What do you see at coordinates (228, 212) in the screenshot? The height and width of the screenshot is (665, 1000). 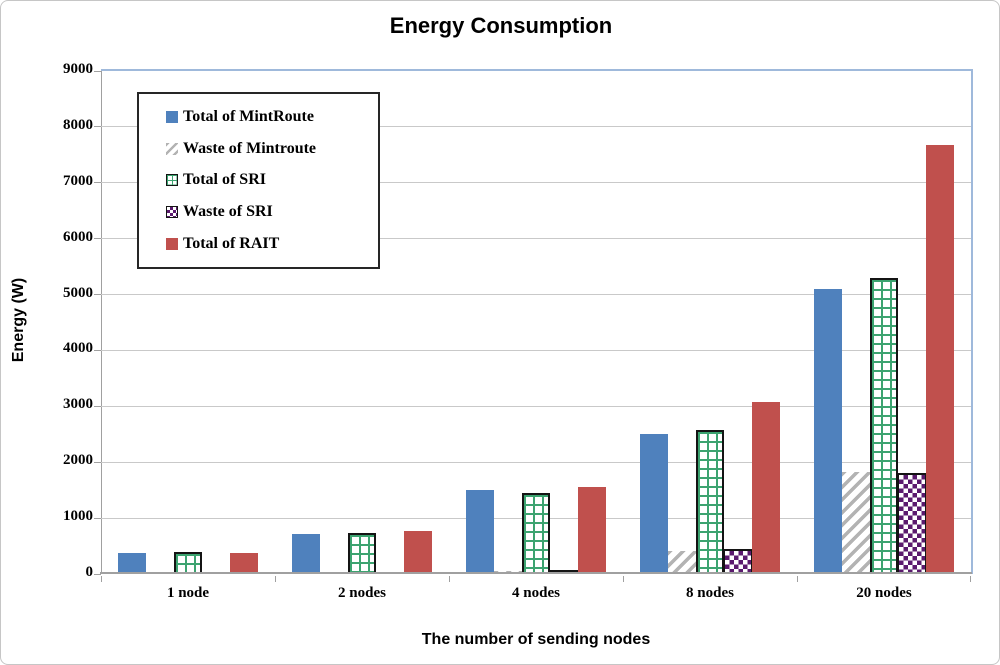 I see `legend-label: Waste of SRI` at bounding box center [228, 212].